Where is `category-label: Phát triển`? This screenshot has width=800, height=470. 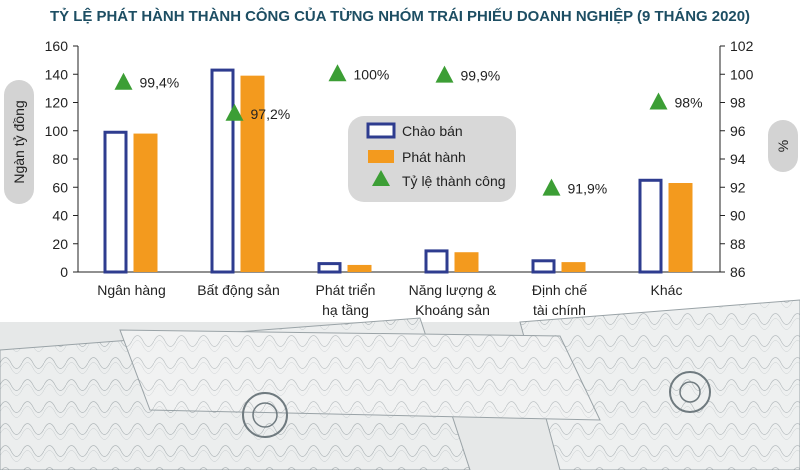
category-label: Phát triển is located at coordinates (346, 290).